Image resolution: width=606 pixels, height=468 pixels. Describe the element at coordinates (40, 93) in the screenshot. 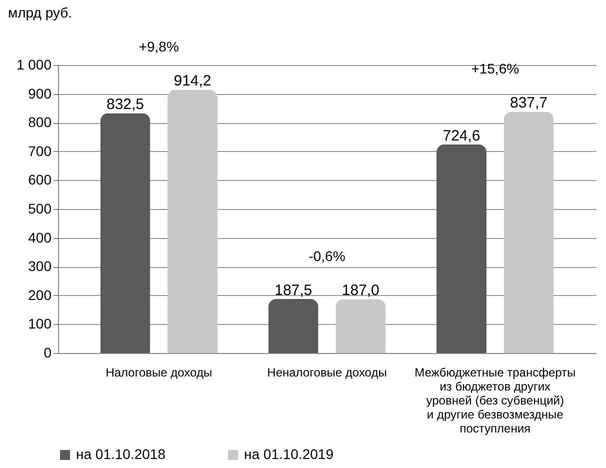

I see `y-tick-label: 900` at that location.